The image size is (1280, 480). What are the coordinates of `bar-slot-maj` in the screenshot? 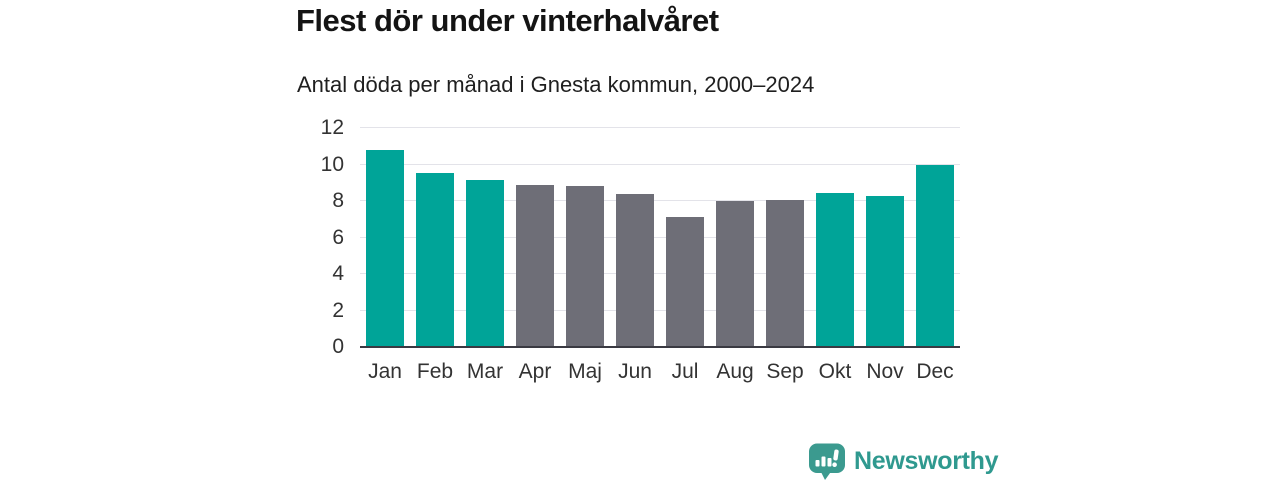 It's located at (585, 237).